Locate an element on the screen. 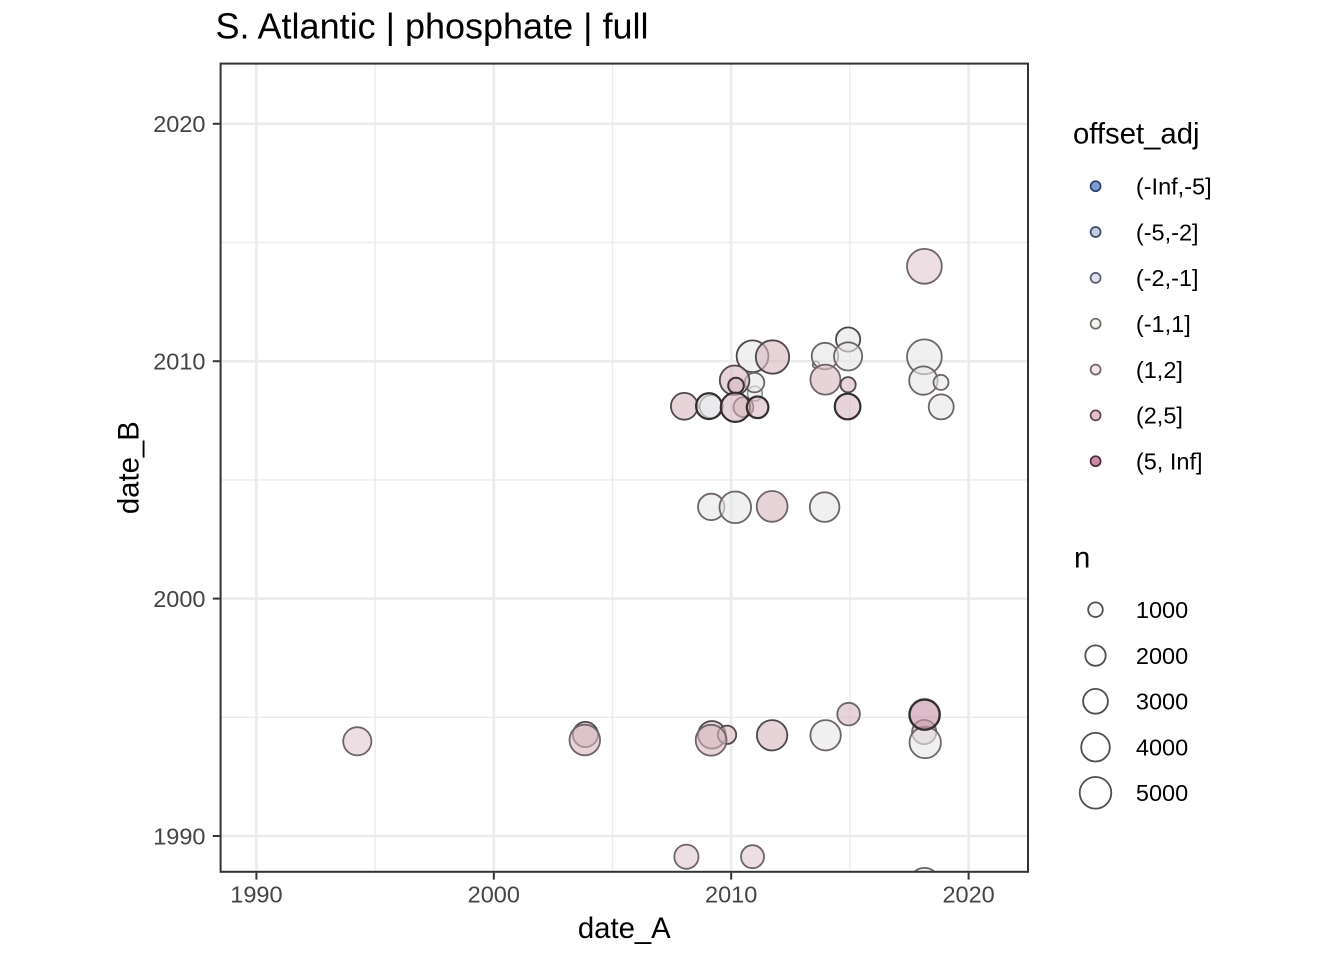  svg-text: 3000 is located at coordinates (1162, 702).